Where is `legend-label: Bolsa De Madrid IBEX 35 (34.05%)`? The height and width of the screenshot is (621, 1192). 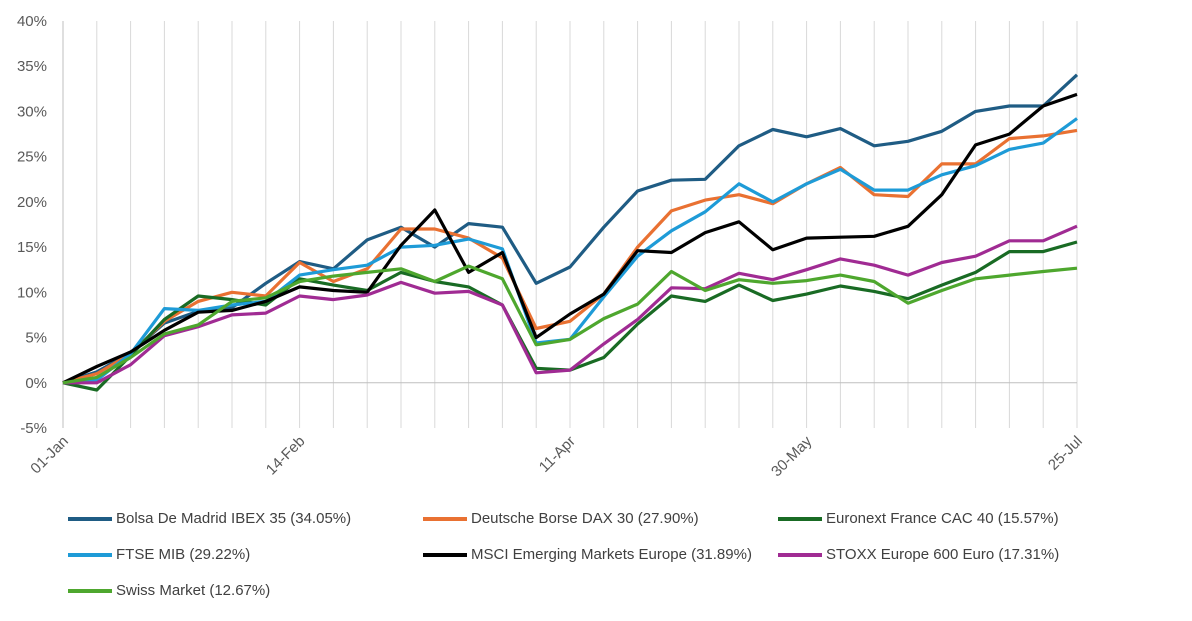
legend-label: Bolsa De Madrid IBEX 35 (34.05%) is located at coordinates (234, 518).